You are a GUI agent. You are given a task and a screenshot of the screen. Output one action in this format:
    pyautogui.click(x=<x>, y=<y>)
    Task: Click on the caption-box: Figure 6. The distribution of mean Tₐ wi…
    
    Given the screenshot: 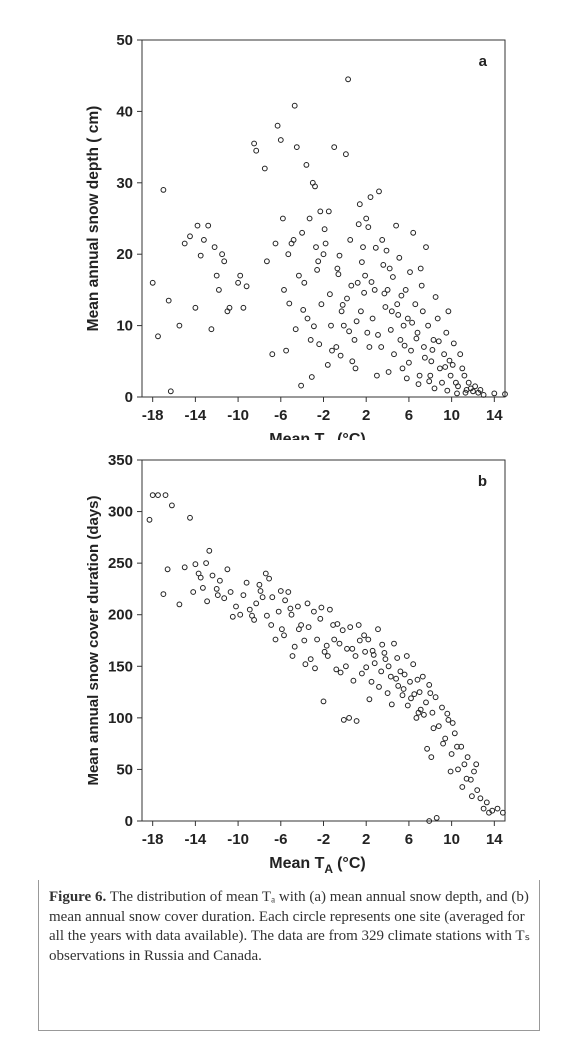 What is the action you would take?
    pyautogui.click(x=289, y=955)
    